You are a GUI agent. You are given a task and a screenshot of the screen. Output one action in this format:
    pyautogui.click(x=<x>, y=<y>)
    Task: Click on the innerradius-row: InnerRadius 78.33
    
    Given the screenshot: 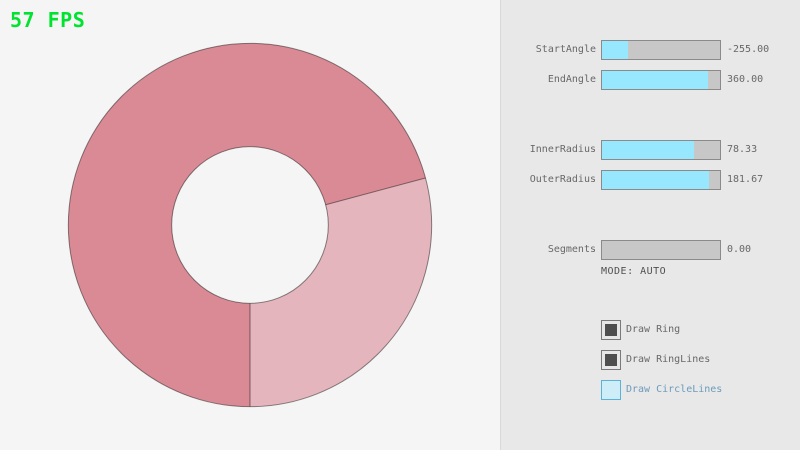 What is the action you would take?
    pyautogui.click(x=650, y=150)
    